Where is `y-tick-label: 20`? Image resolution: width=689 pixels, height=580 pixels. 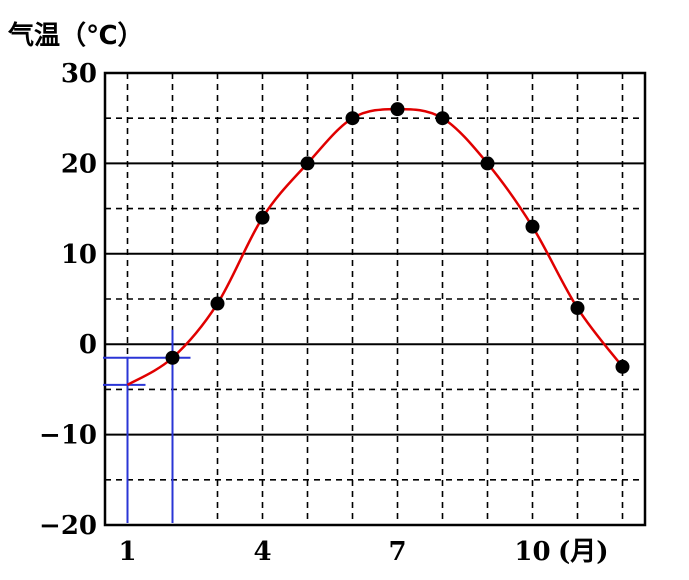
y-tick-label: 20 is located at coordinates (79, 164).